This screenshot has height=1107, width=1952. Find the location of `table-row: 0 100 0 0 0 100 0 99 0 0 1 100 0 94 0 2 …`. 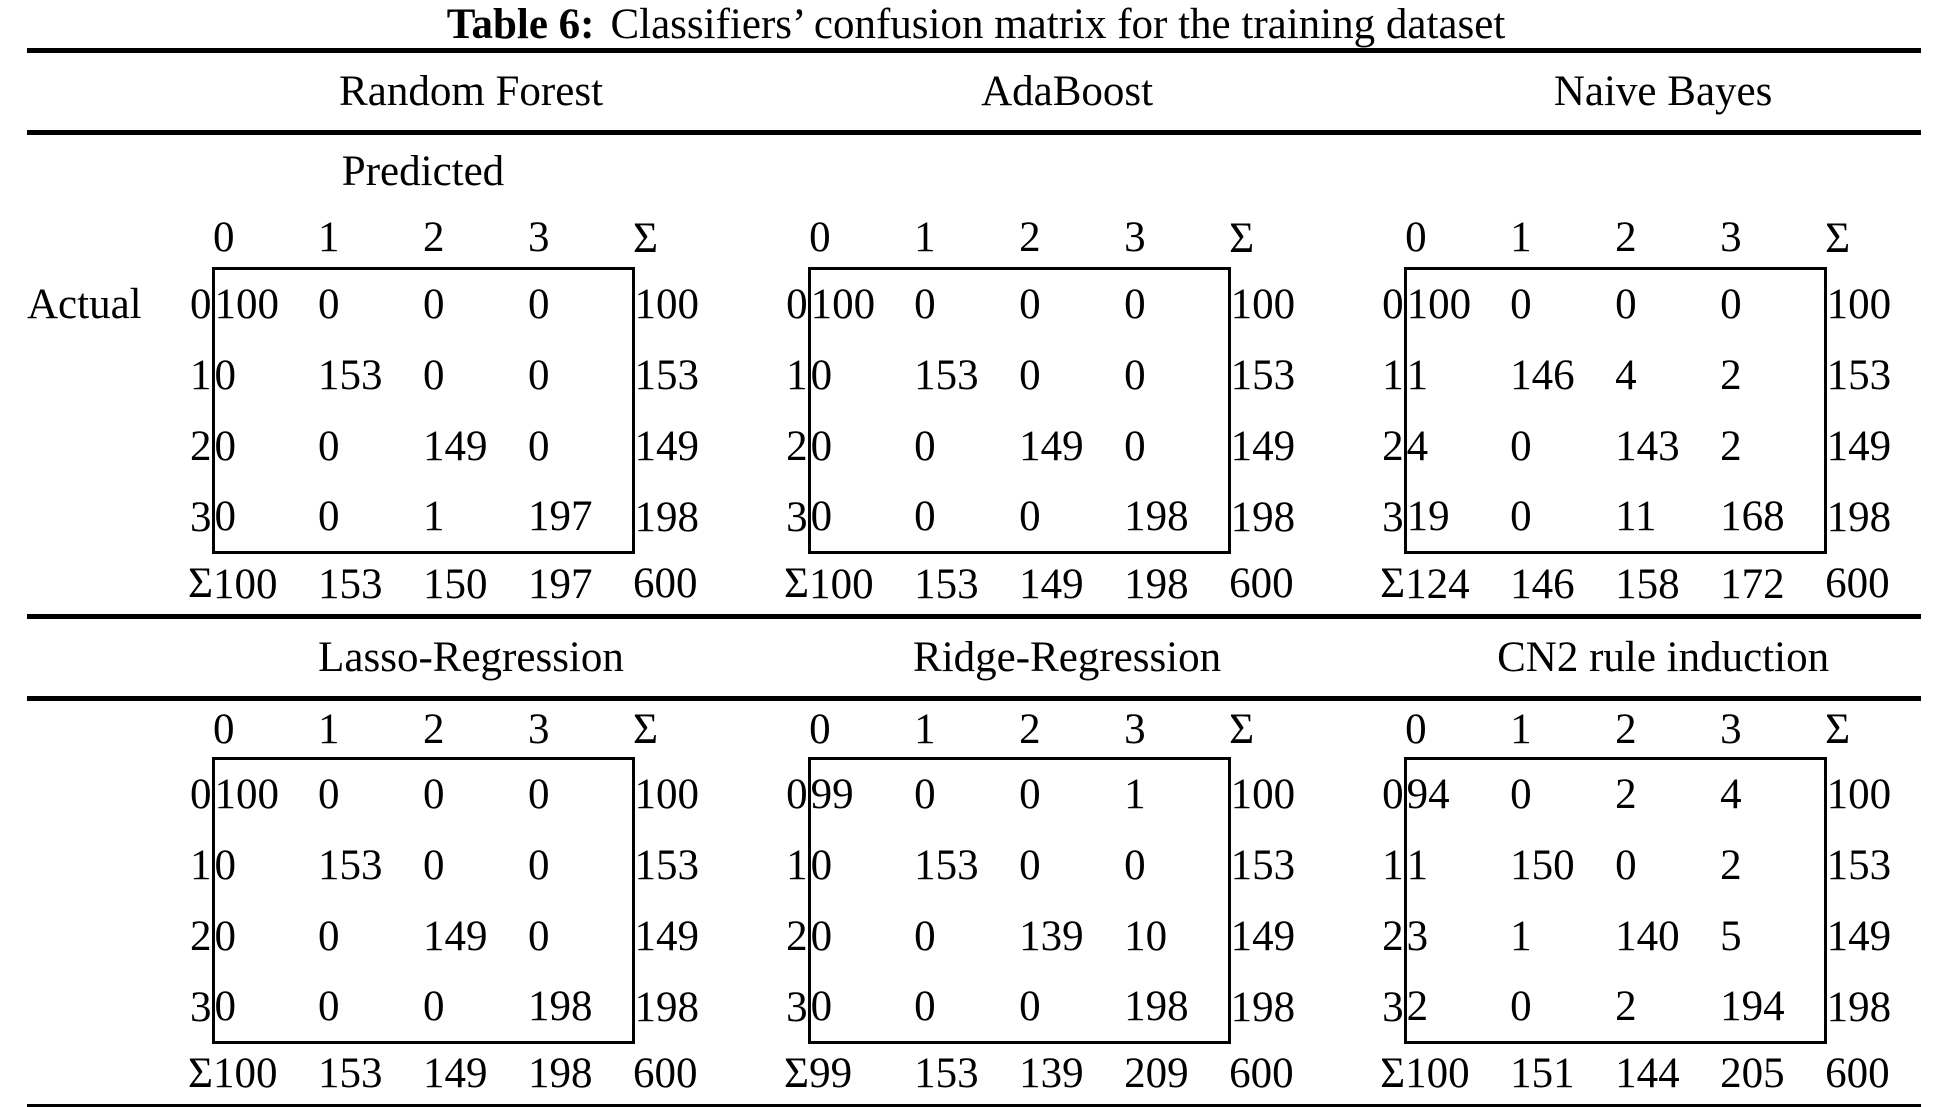

table-row: 0 100 0 0 0 100 0 99 0 0 1 100 0 94 0 2 … is located at coordinates (974, 793).